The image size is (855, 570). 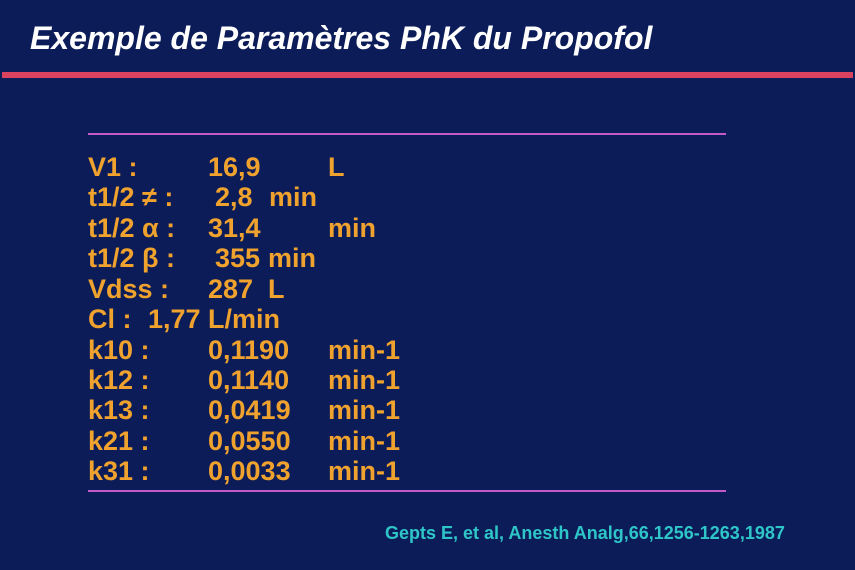 I want to click on param-value: 0,0033, so click(x=249, y=471).